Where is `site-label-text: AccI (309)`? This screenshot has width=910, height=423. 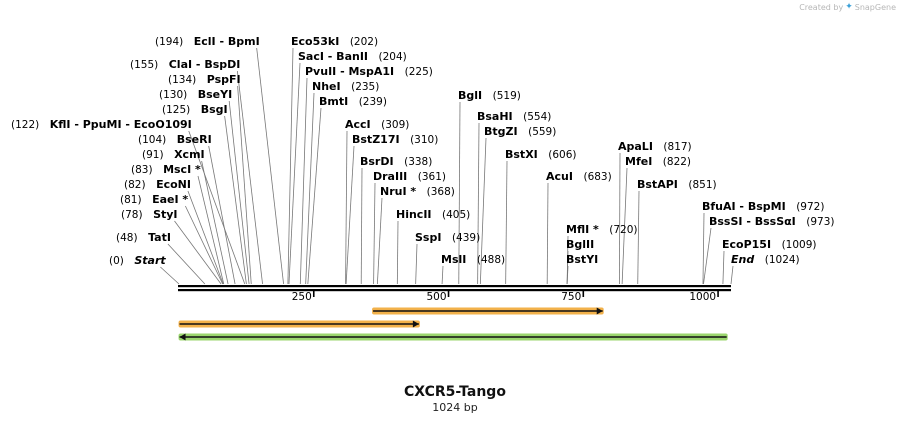
site-label-text: AccI (309) is located at coordinates (377, 124).